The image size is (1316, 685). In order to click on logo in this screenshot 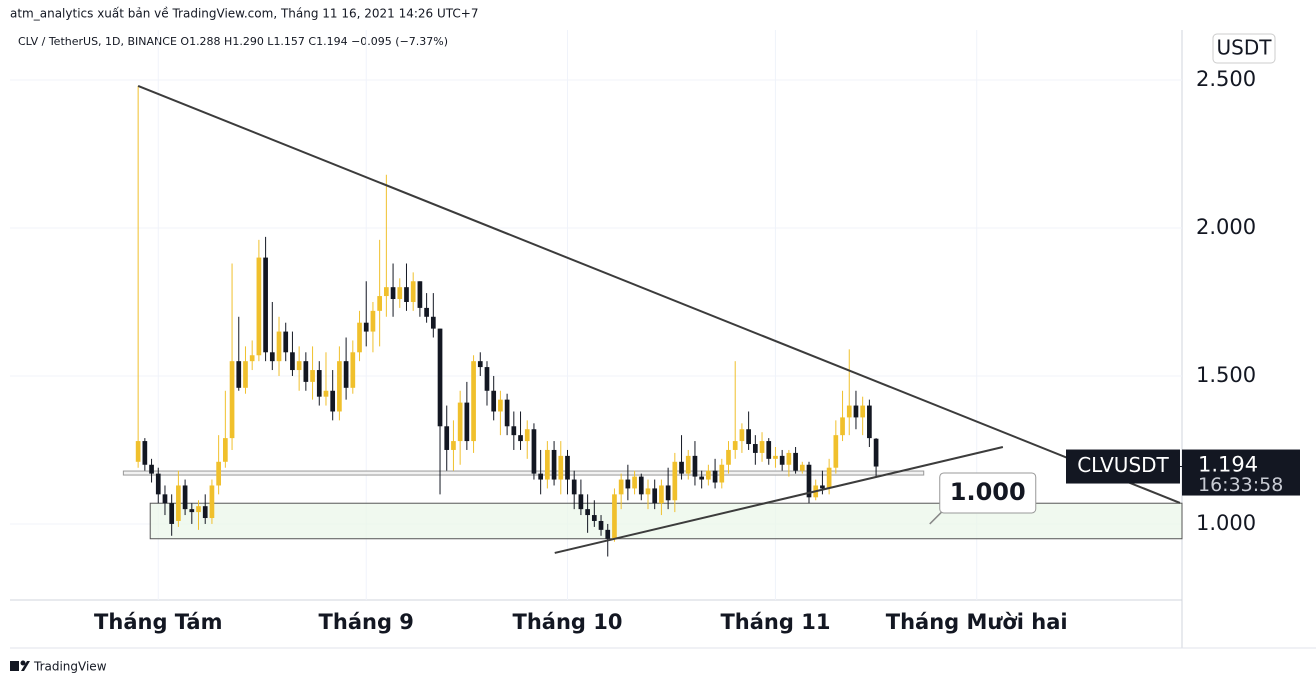, I will do `click(20, 665)`.